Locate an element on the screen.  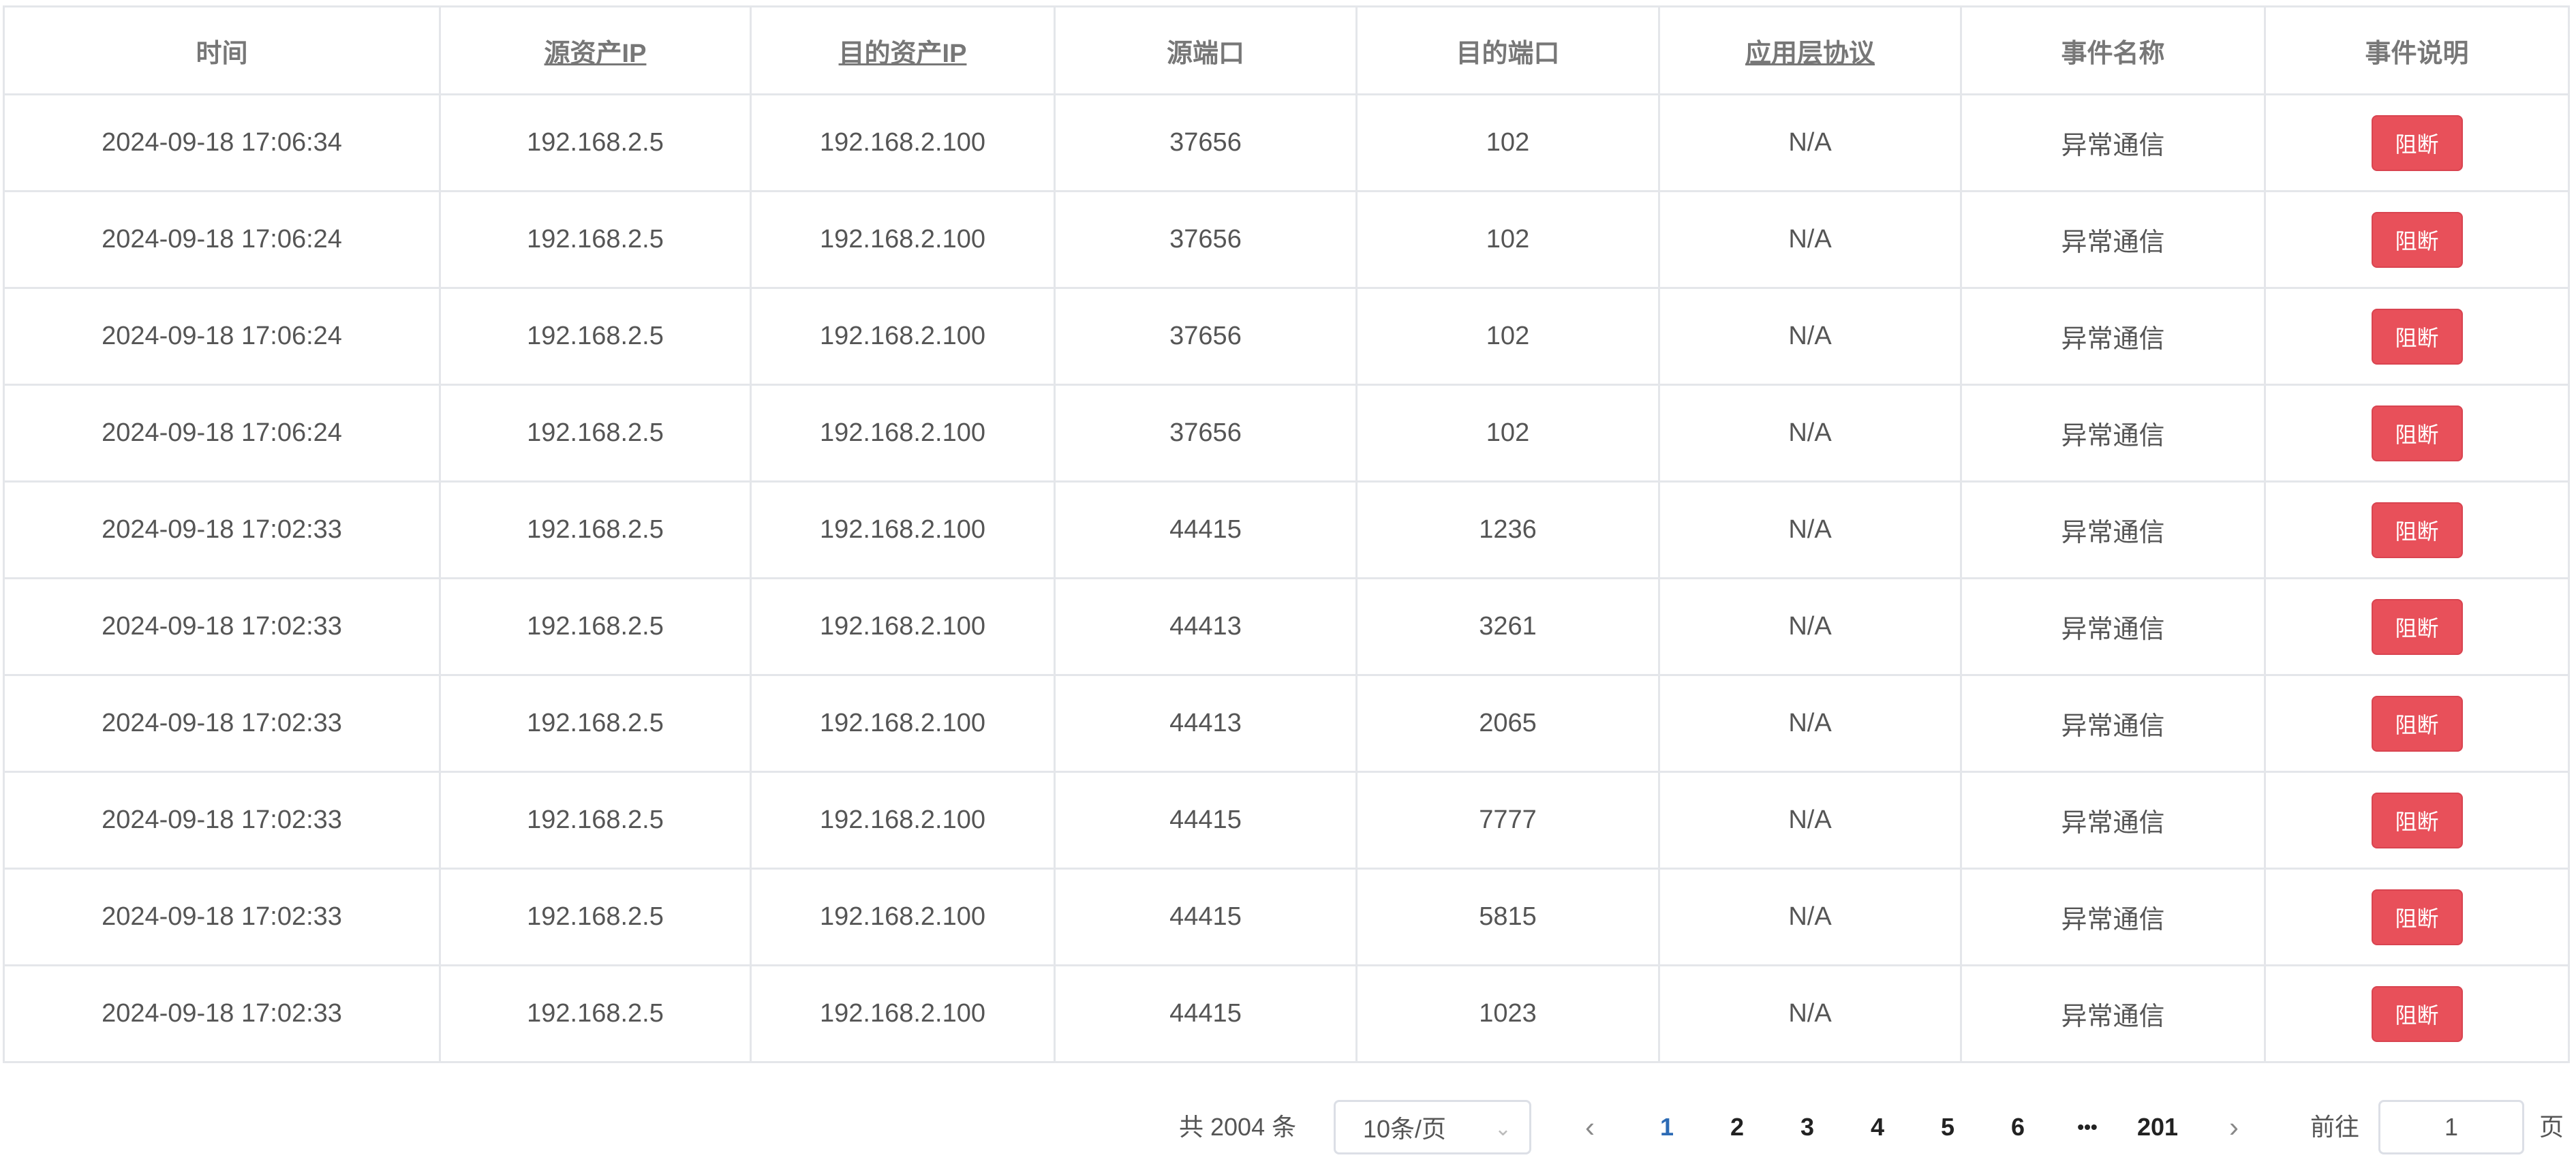
header-dst-port: 目的端口 is located at coordinates (1507, 50).